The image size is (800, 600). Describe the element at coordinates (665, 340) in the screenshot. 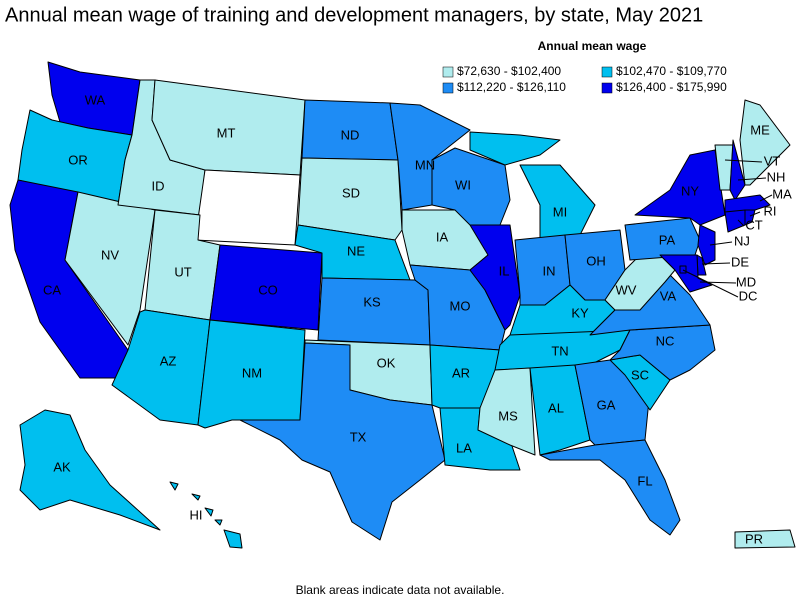

I see `state-label: NC` at that location.